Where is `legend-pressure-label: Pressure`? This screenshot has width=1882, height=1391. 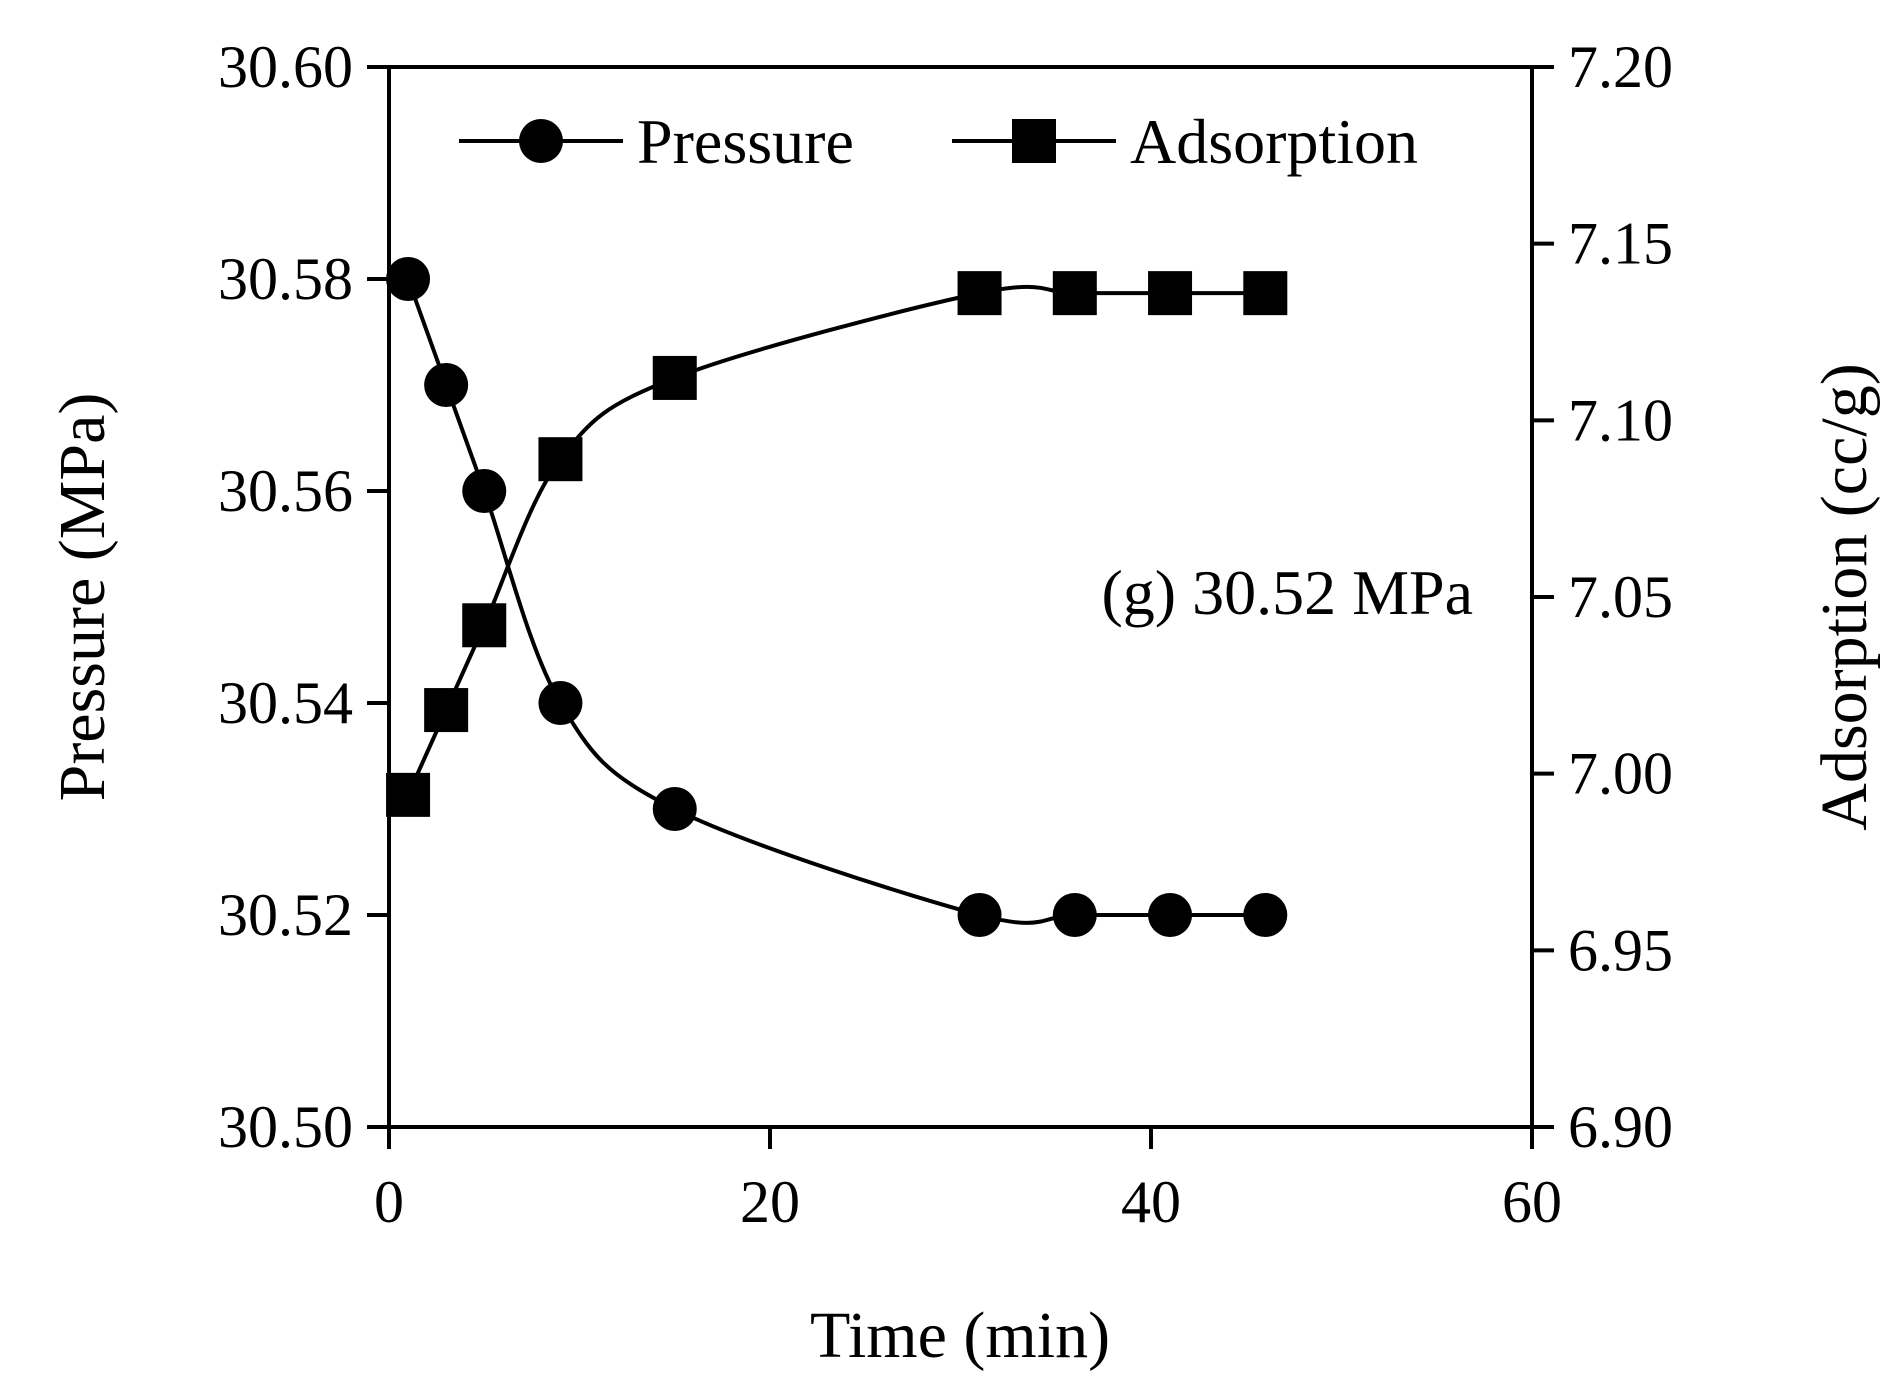 legend-pressure-label: Pressure is located at coordinates (745, 141).